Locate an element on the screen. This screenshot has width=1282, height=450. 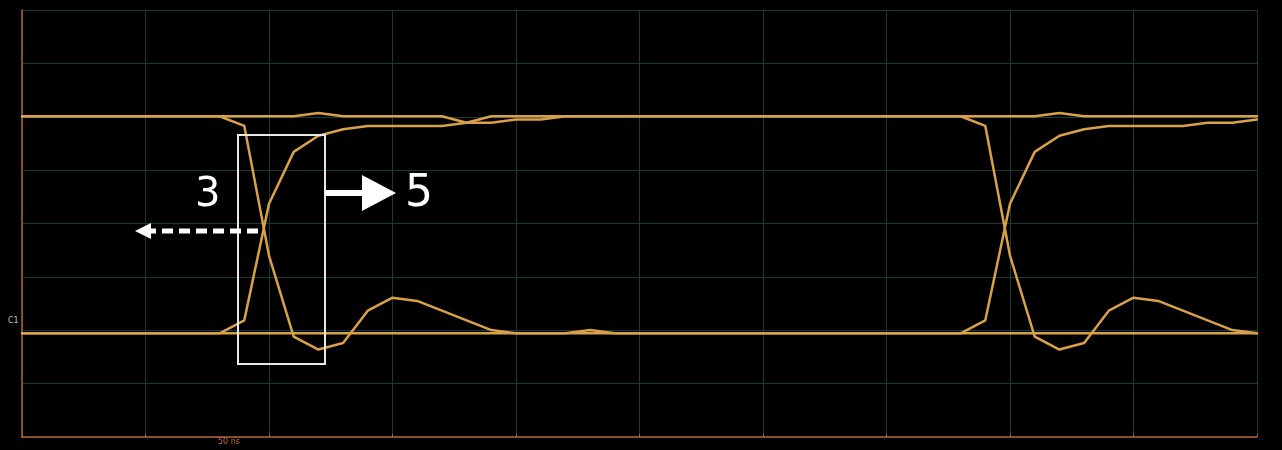
annotation: 50 ns is located at coordinates (229, 441).